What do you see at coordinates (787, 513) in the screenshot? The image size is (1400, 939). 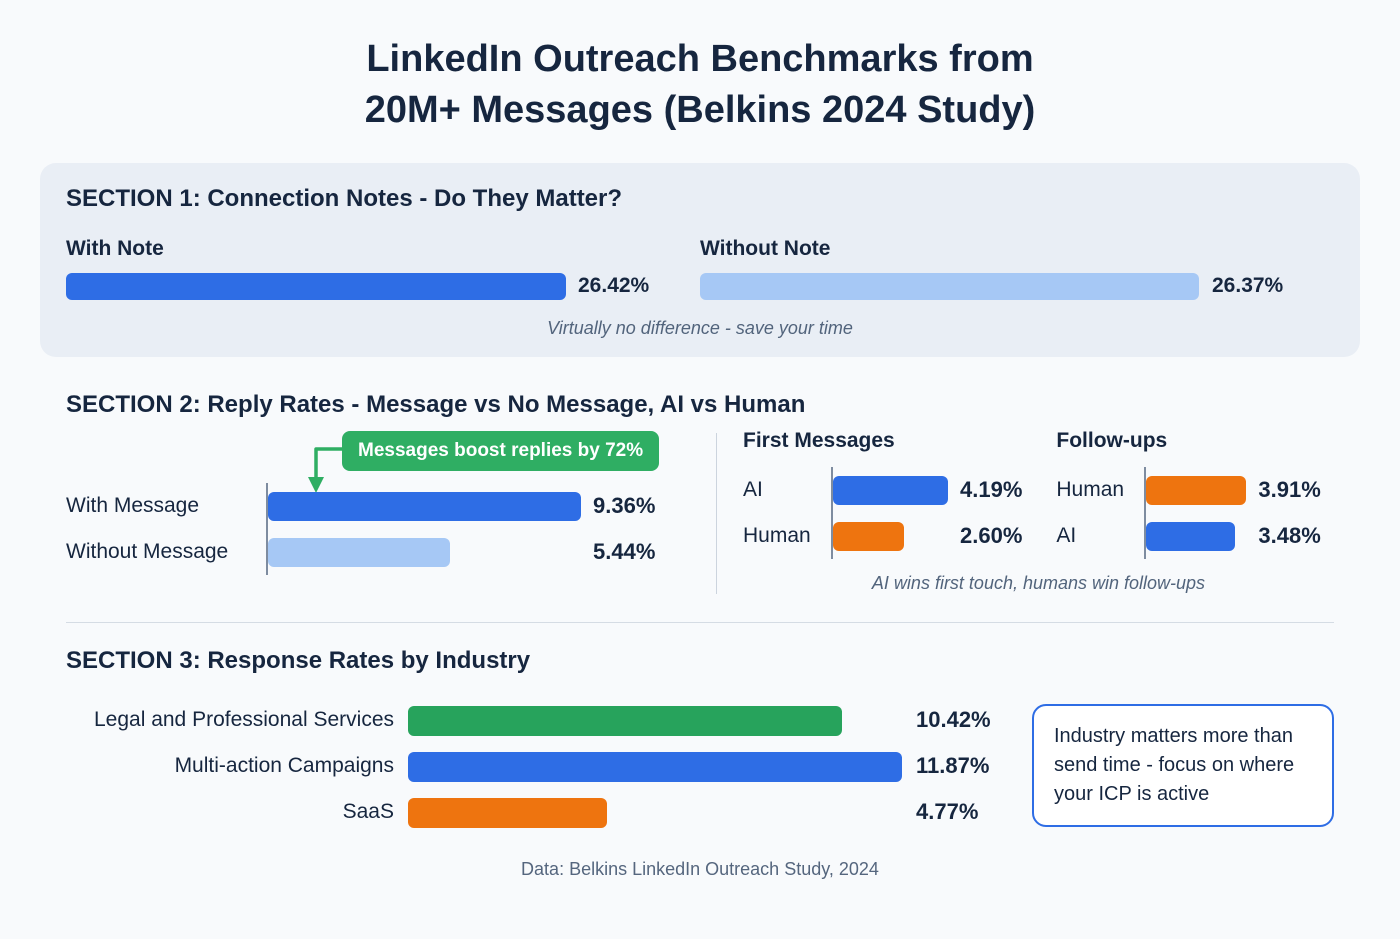 I see `first-messages-labels: AI Human` at bounding box center [787, 513].